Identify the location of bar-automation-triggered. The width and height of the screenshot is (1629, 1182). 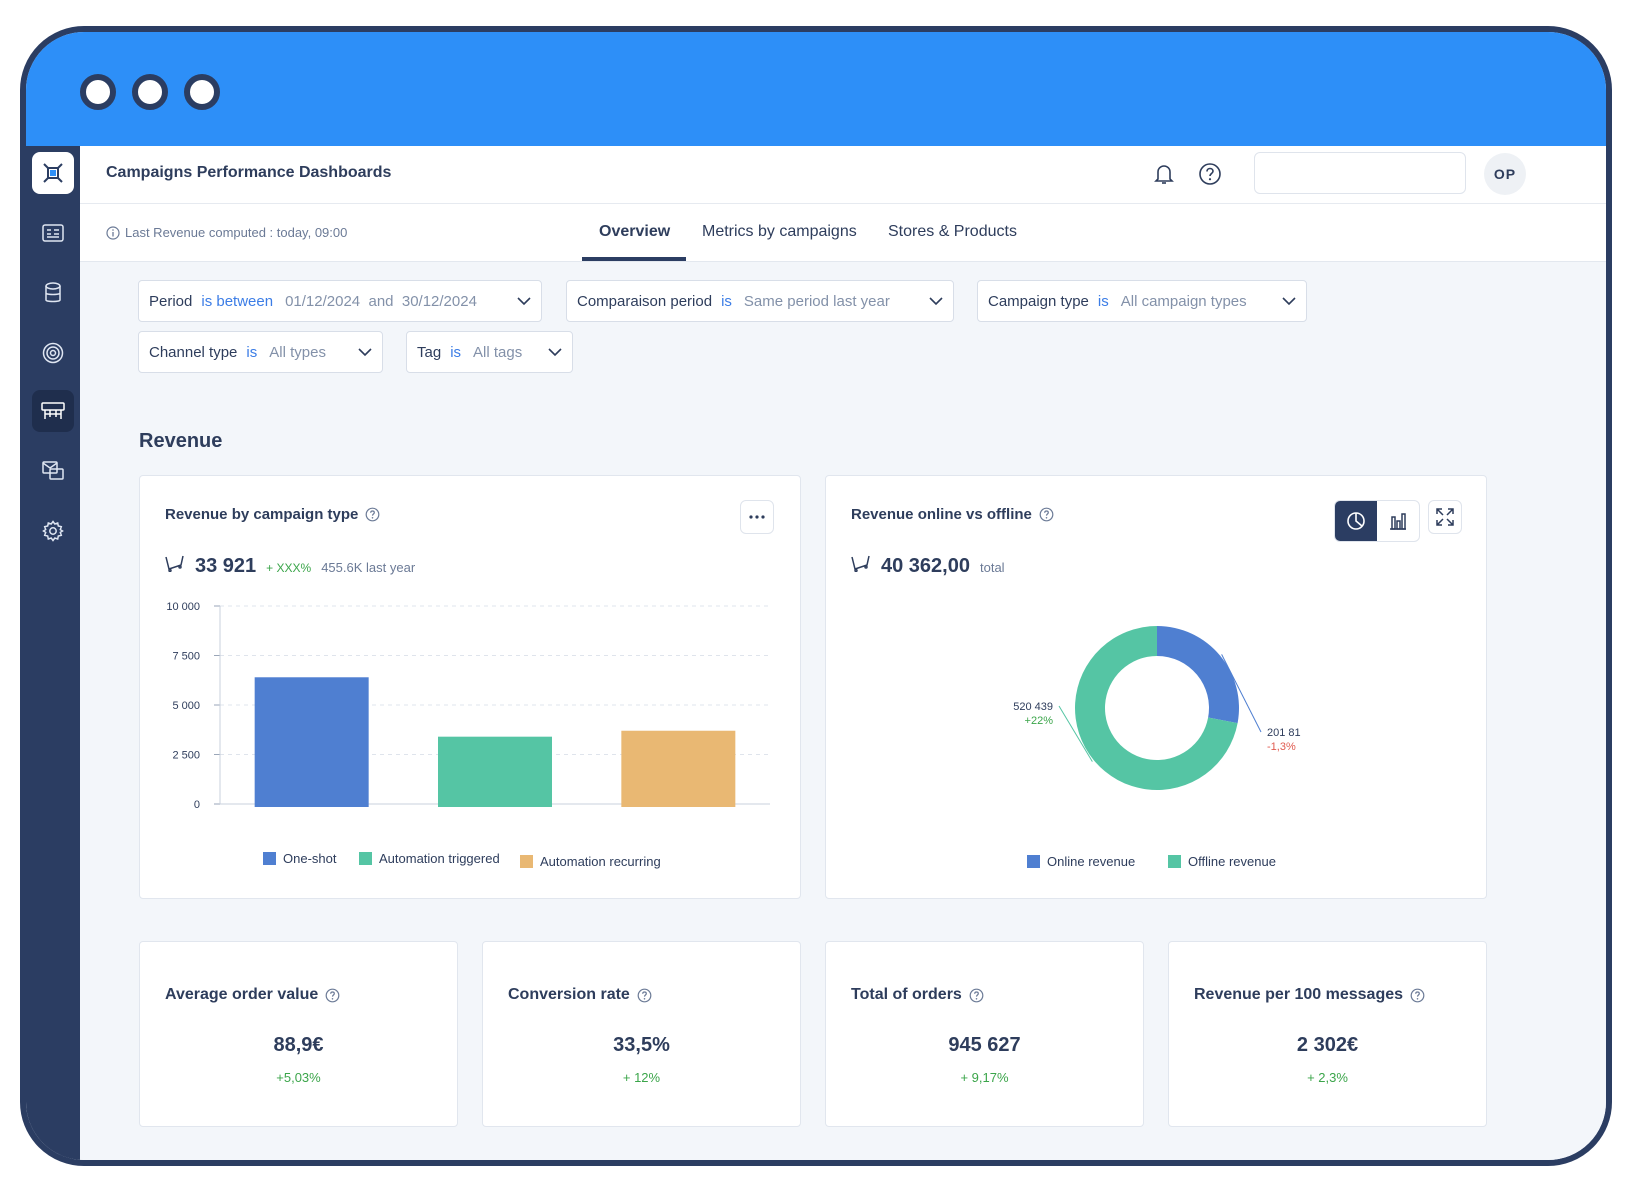
(495, 771).